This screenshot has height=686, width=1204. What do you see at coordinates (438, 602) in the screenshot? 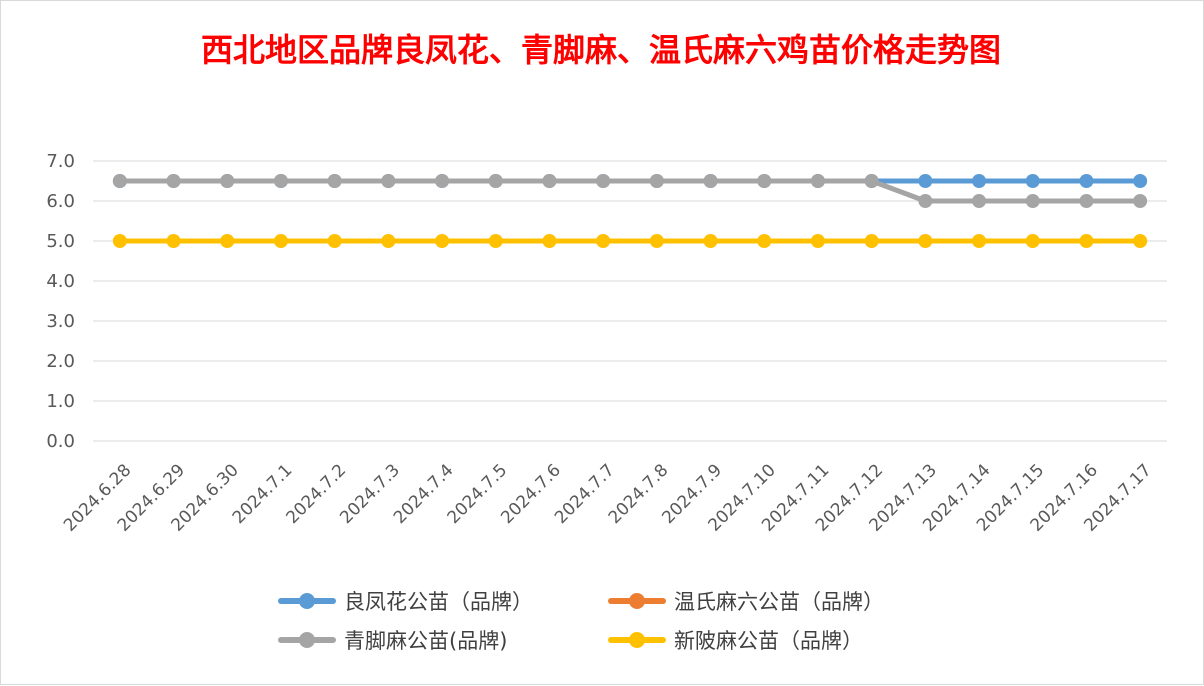
I see `legend-label: 良凤花公苗（品牌）` at bounding box center [438, 602].